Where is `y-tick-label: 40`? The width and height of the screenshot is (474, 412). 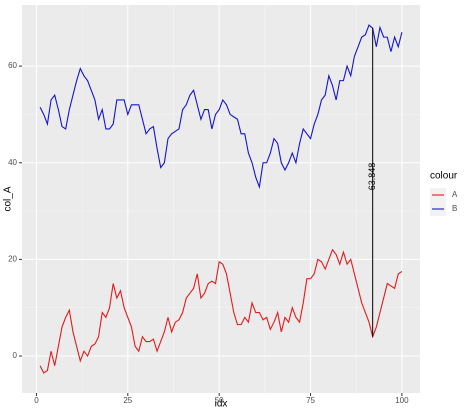
y-tick-label: 40 is located at coordinates (12, 162).